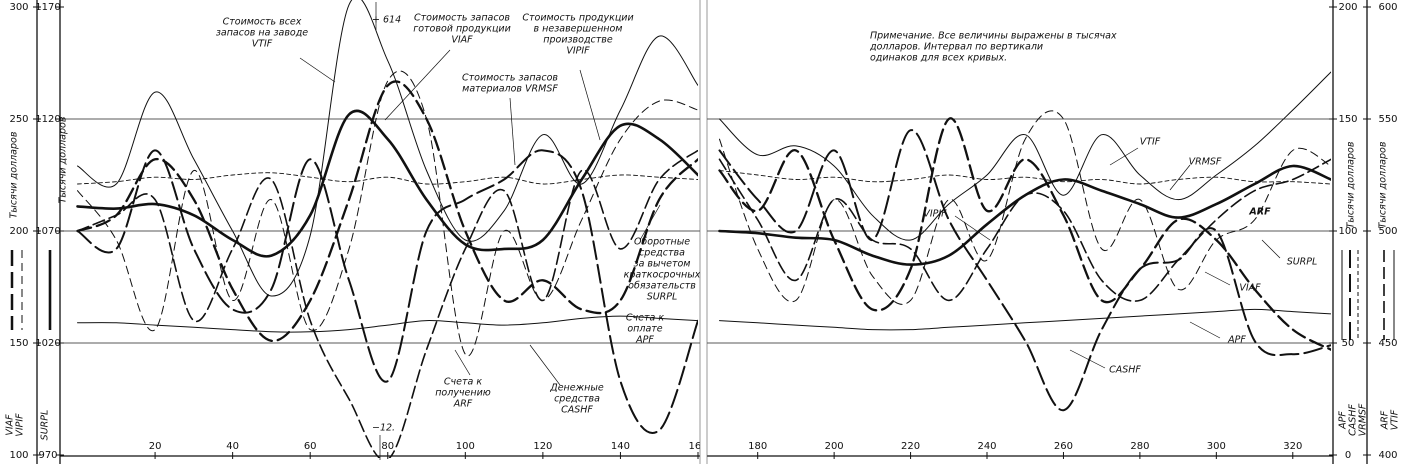  What do you see at coordinates (465, 446) in the screenshot?
I see `x-tick-label: 100` at bounding box center [465, 446].